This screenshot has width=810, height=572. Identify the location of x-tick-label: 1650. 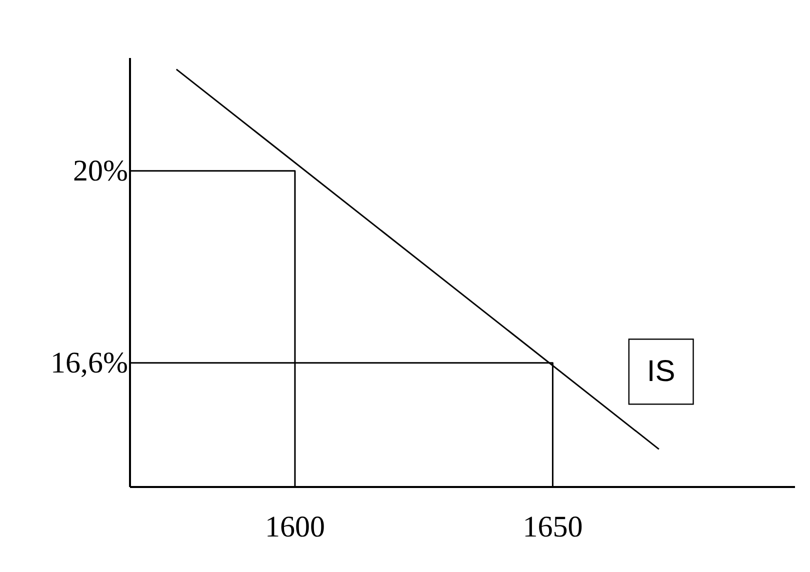
(552, 527).